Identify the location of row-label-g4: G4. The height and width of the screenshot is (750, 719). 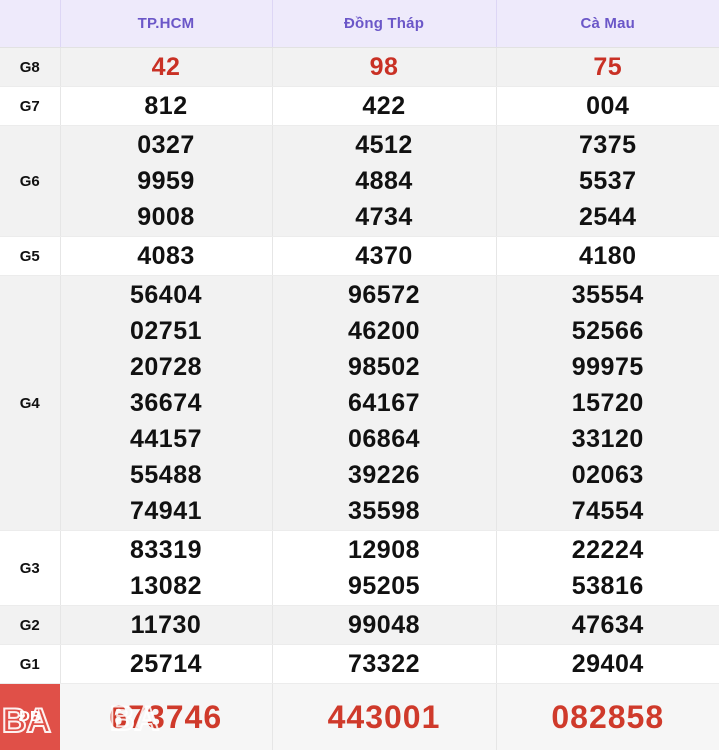
(30, 403).